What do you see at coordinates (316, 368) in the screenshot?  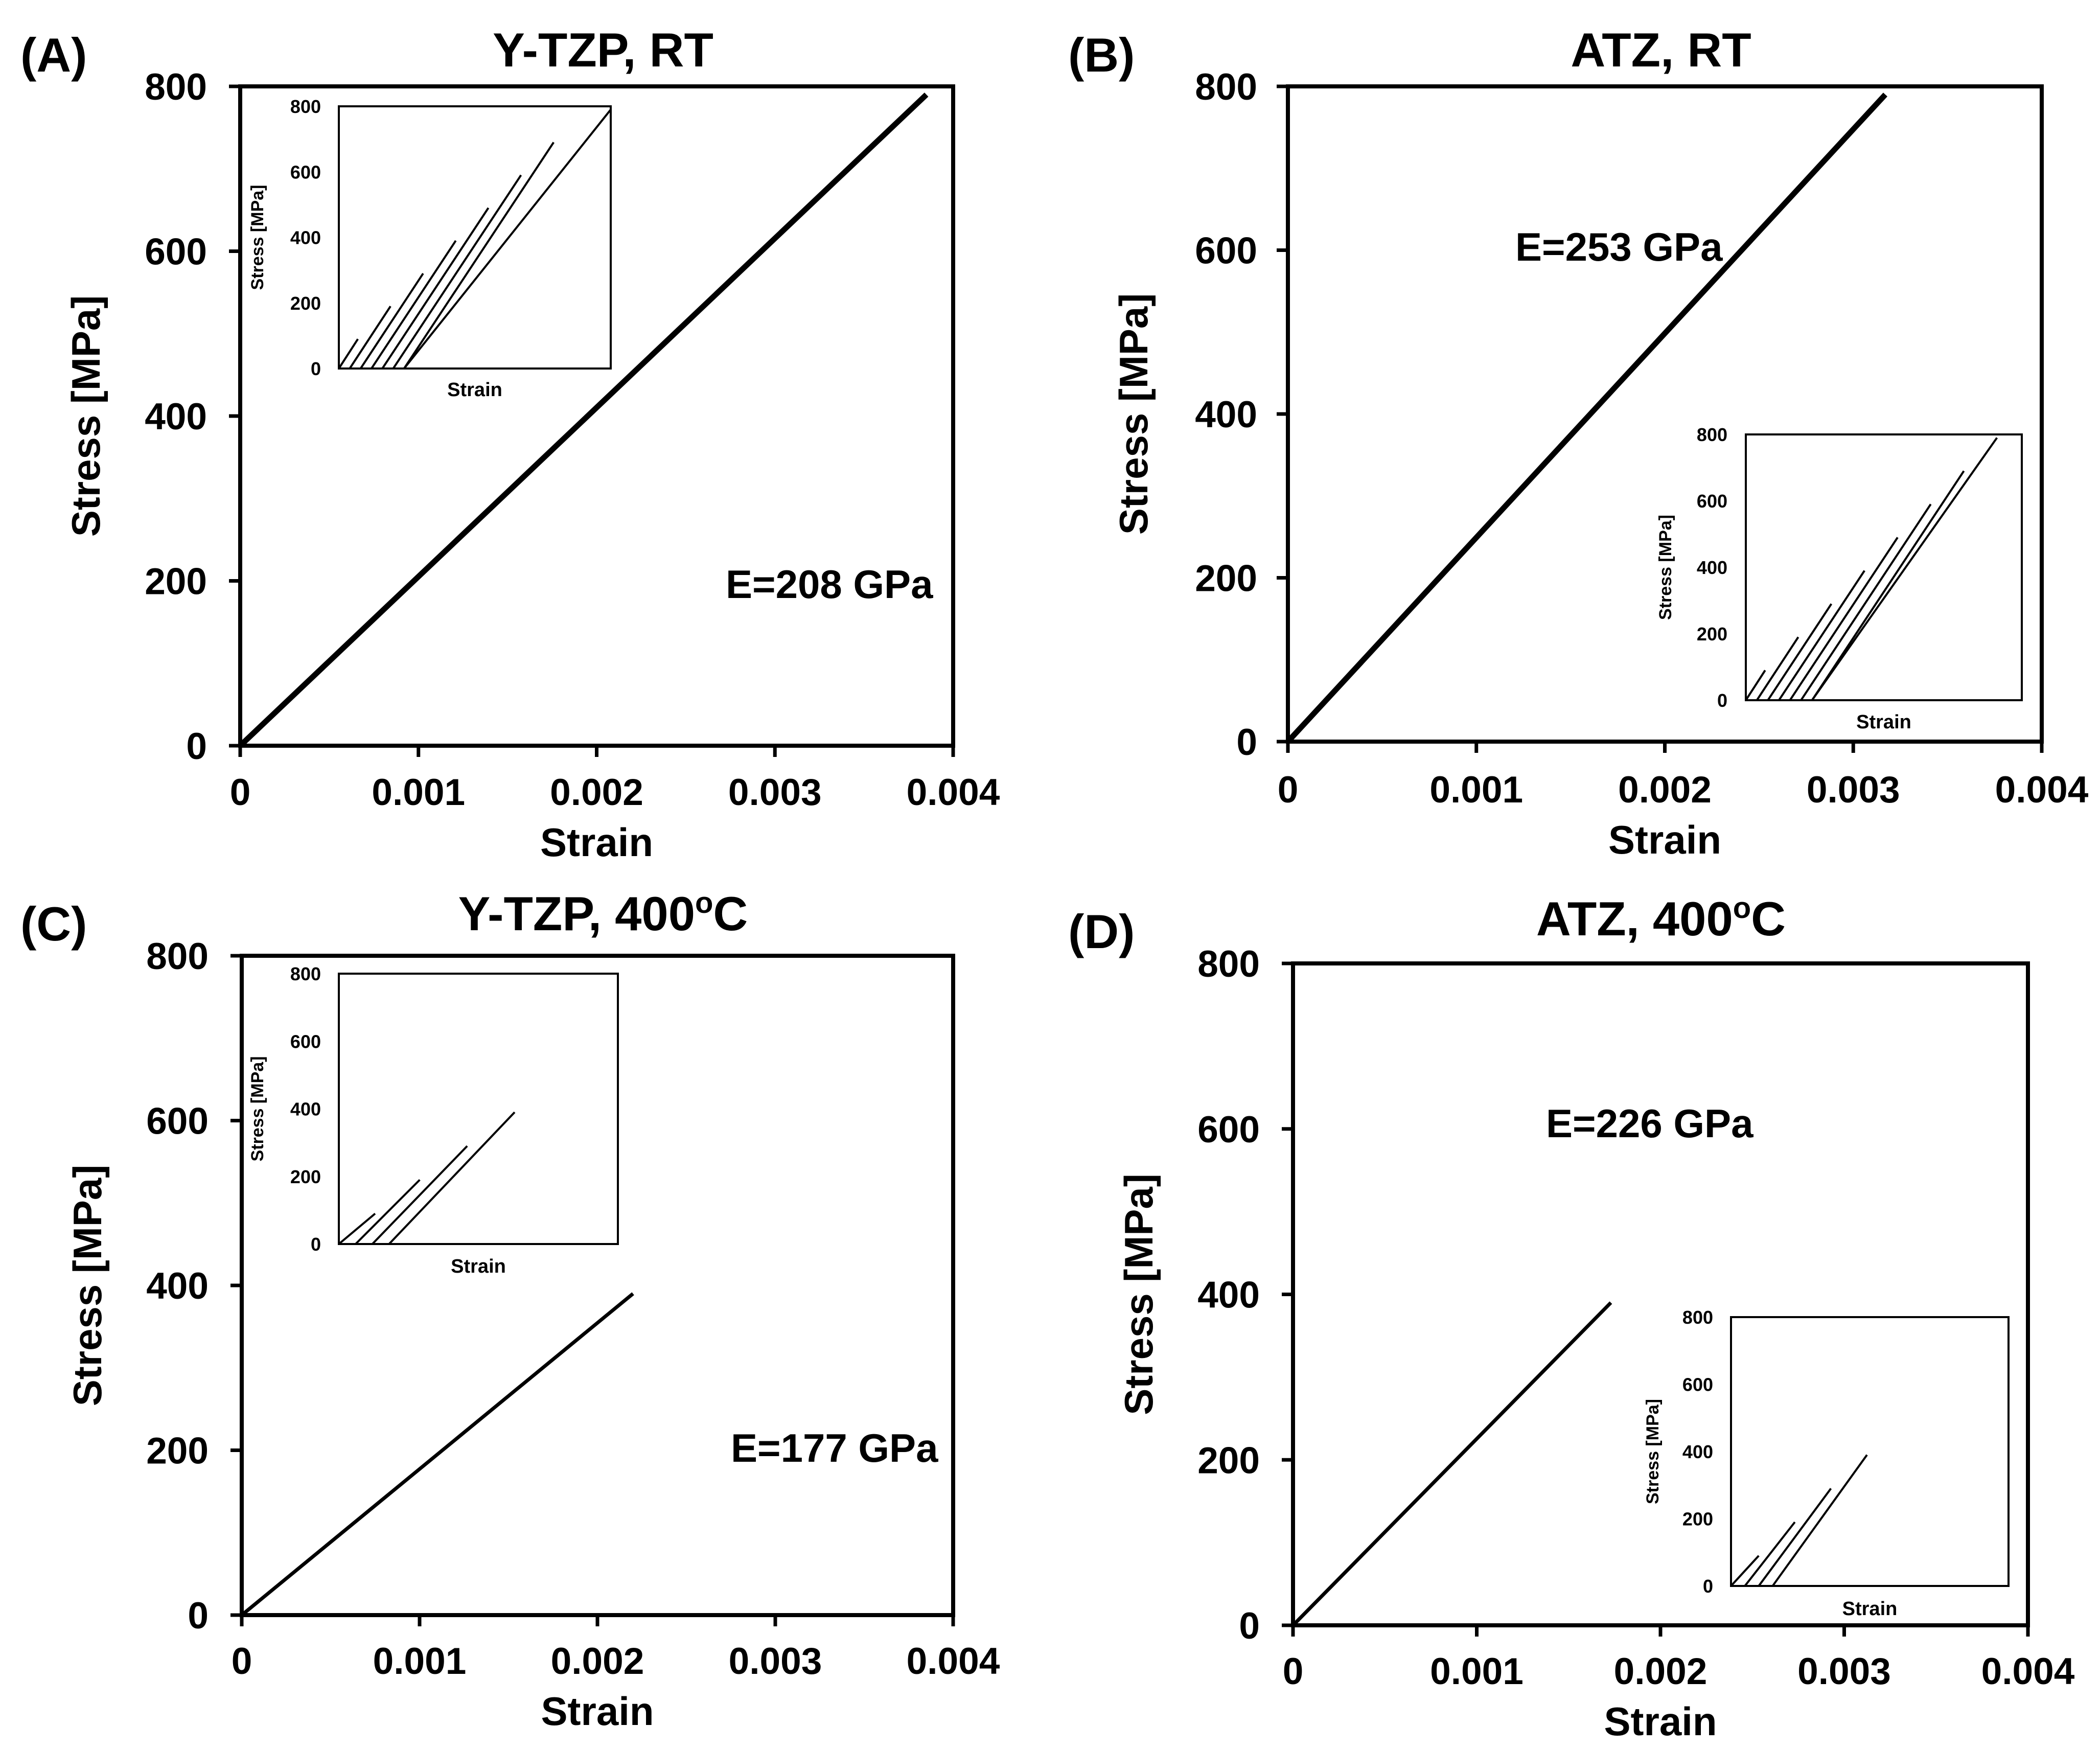 I see `inset-y-tick-label: 0` at bounding box center [316, 368].